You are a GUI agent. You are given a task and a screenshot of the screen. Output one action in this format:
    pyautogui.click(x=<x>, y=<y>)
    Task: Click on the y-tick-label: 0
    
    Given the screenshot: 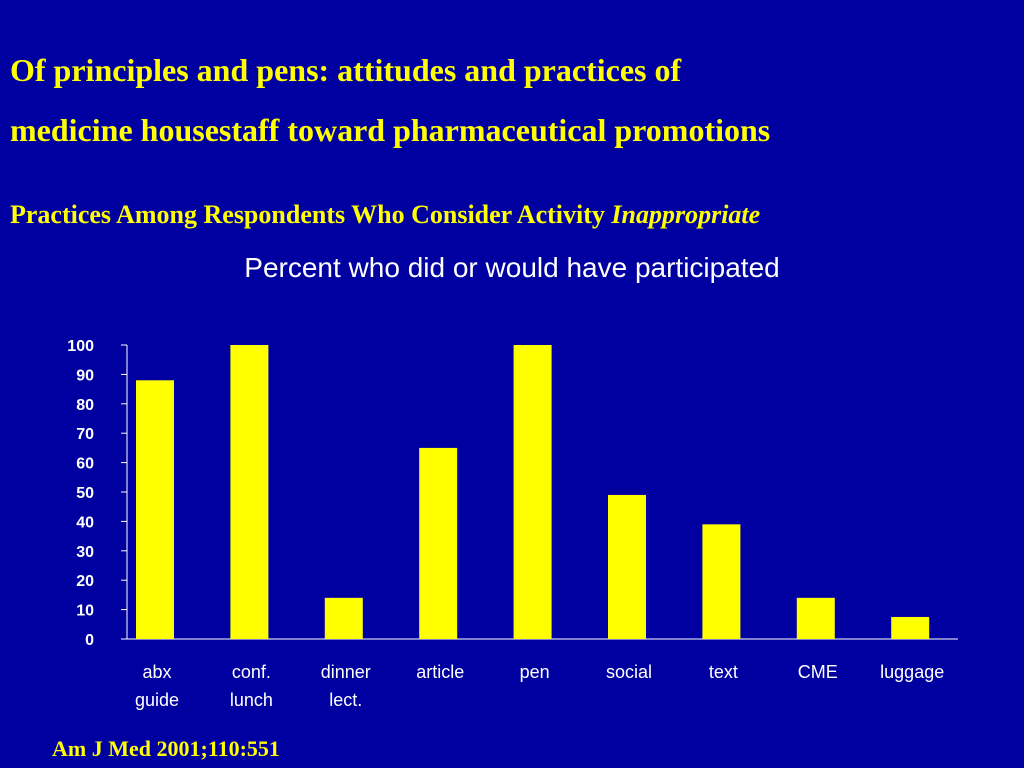 What is the action you would take?
    pyautogui.click(x=89, y=640)
    